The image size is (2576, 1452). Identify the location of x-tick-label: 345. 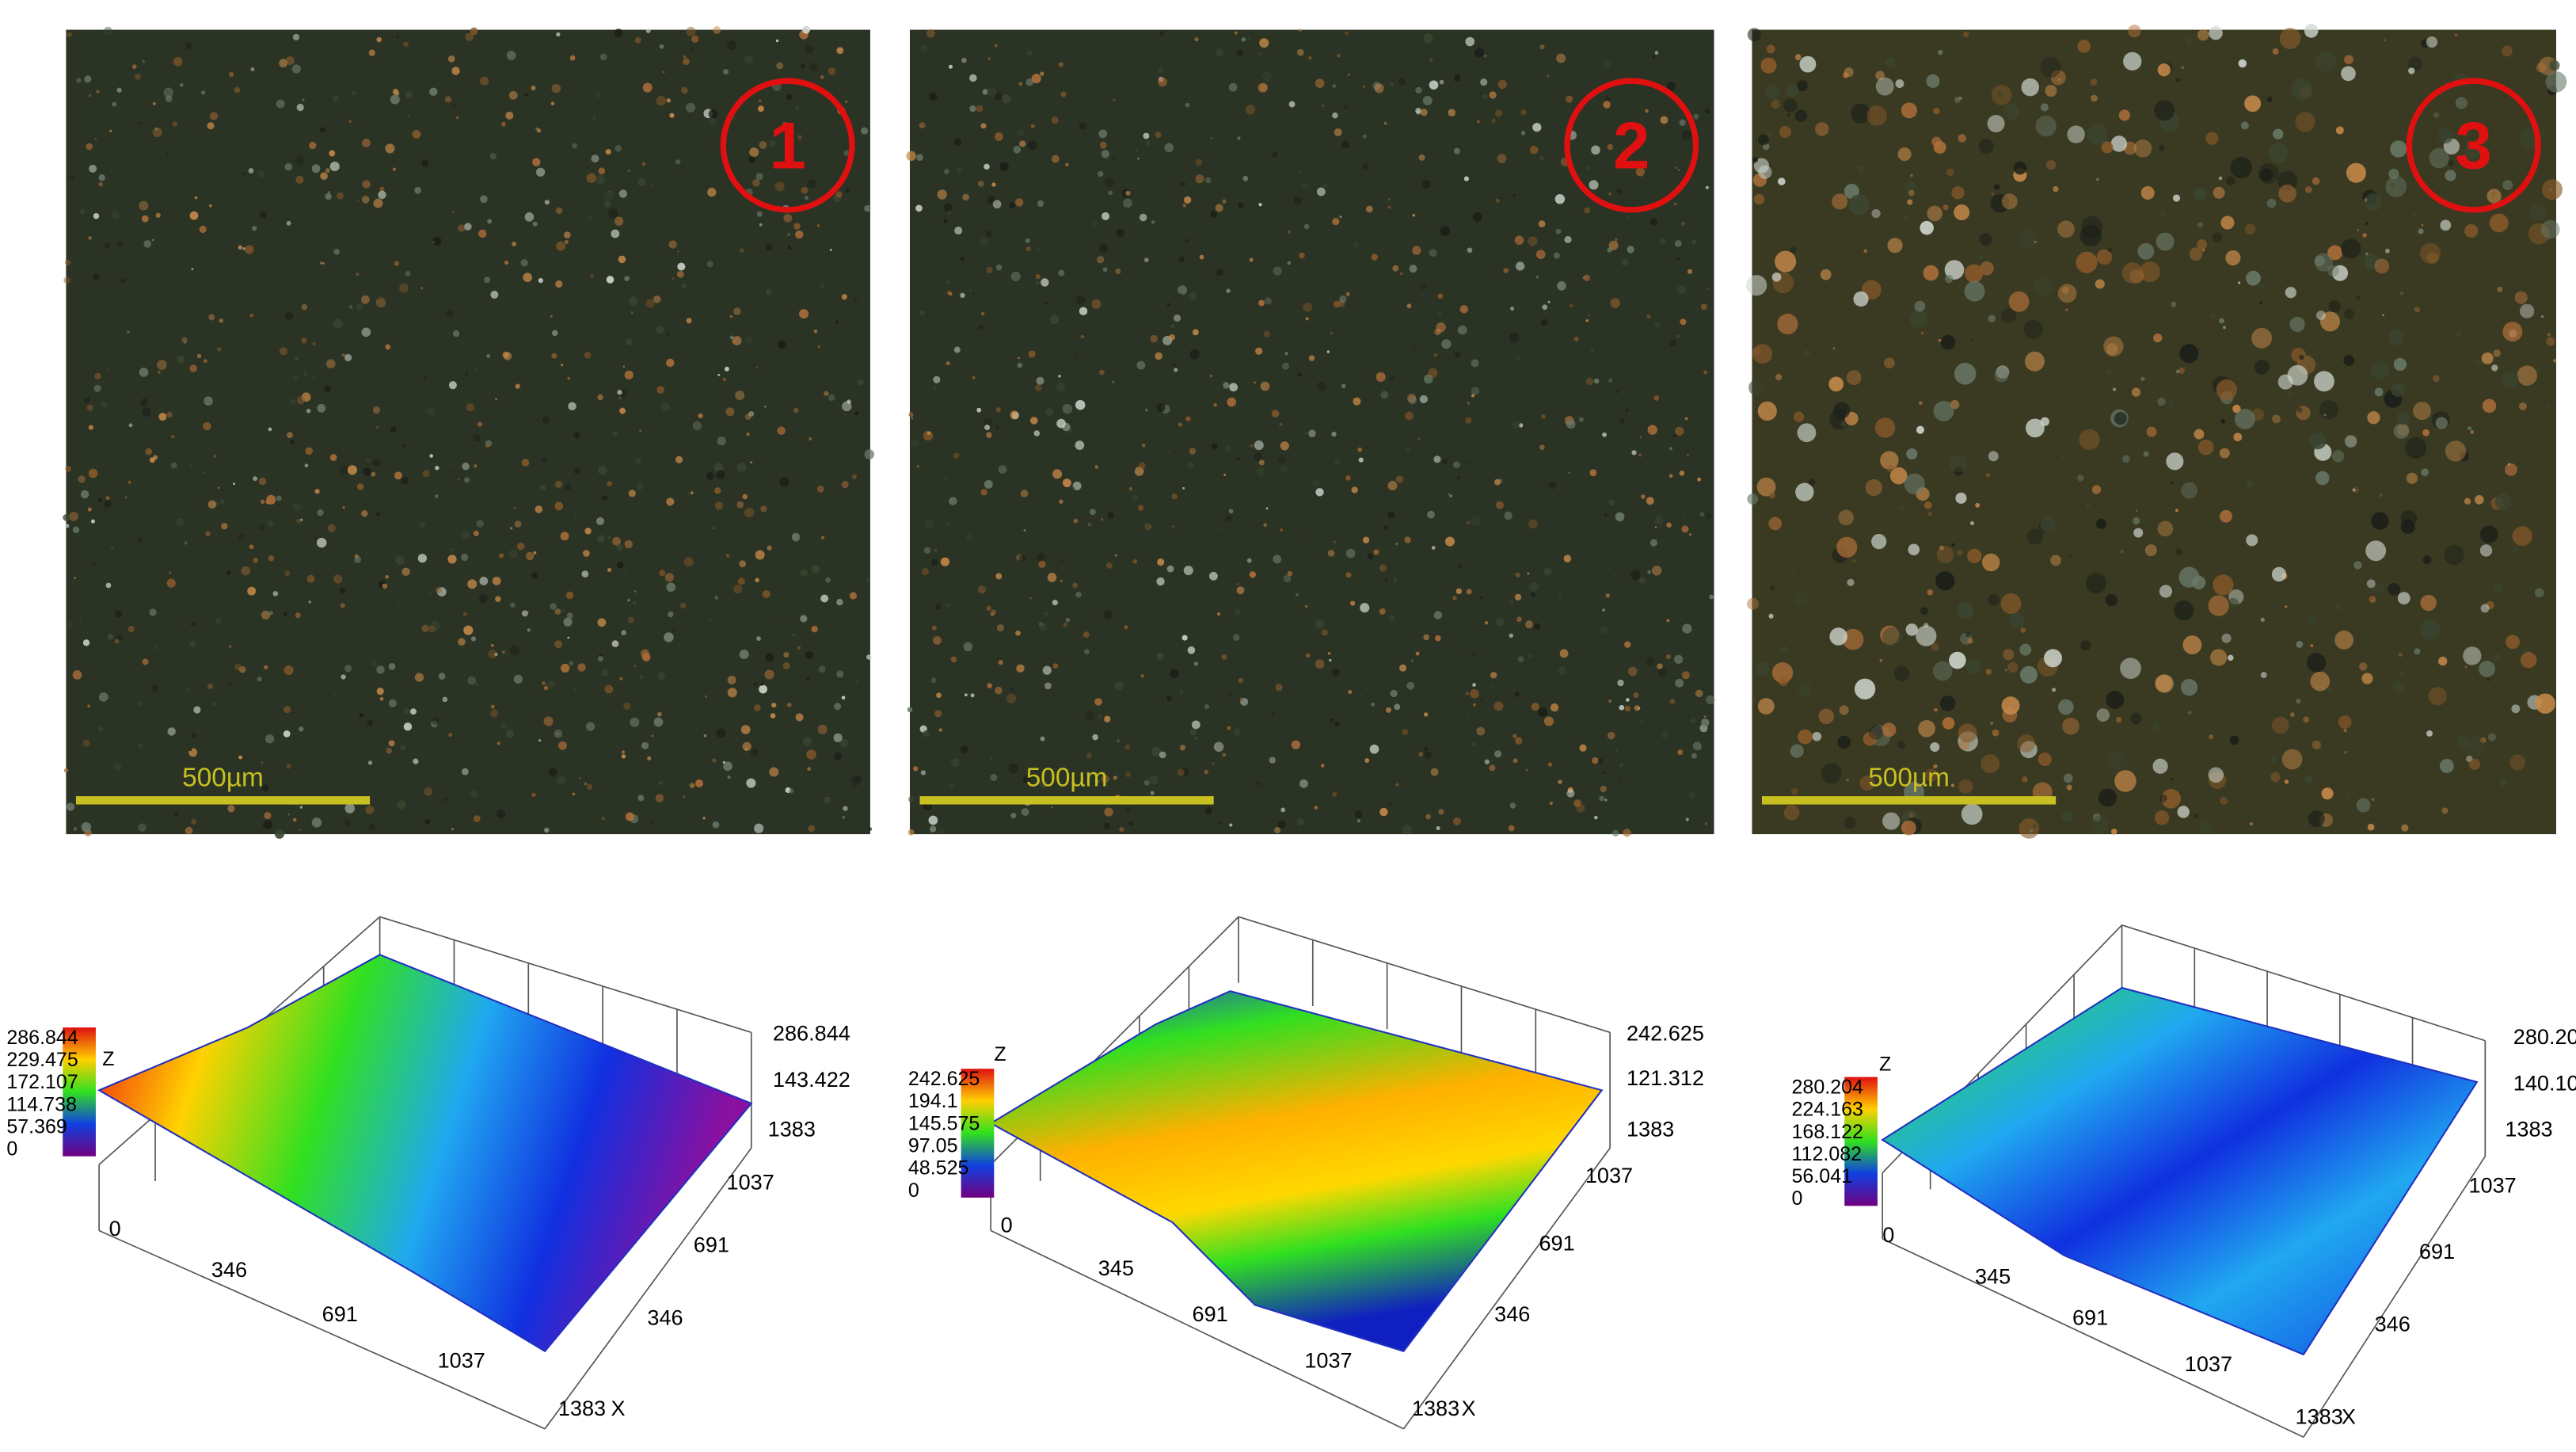
(1993, 1275).